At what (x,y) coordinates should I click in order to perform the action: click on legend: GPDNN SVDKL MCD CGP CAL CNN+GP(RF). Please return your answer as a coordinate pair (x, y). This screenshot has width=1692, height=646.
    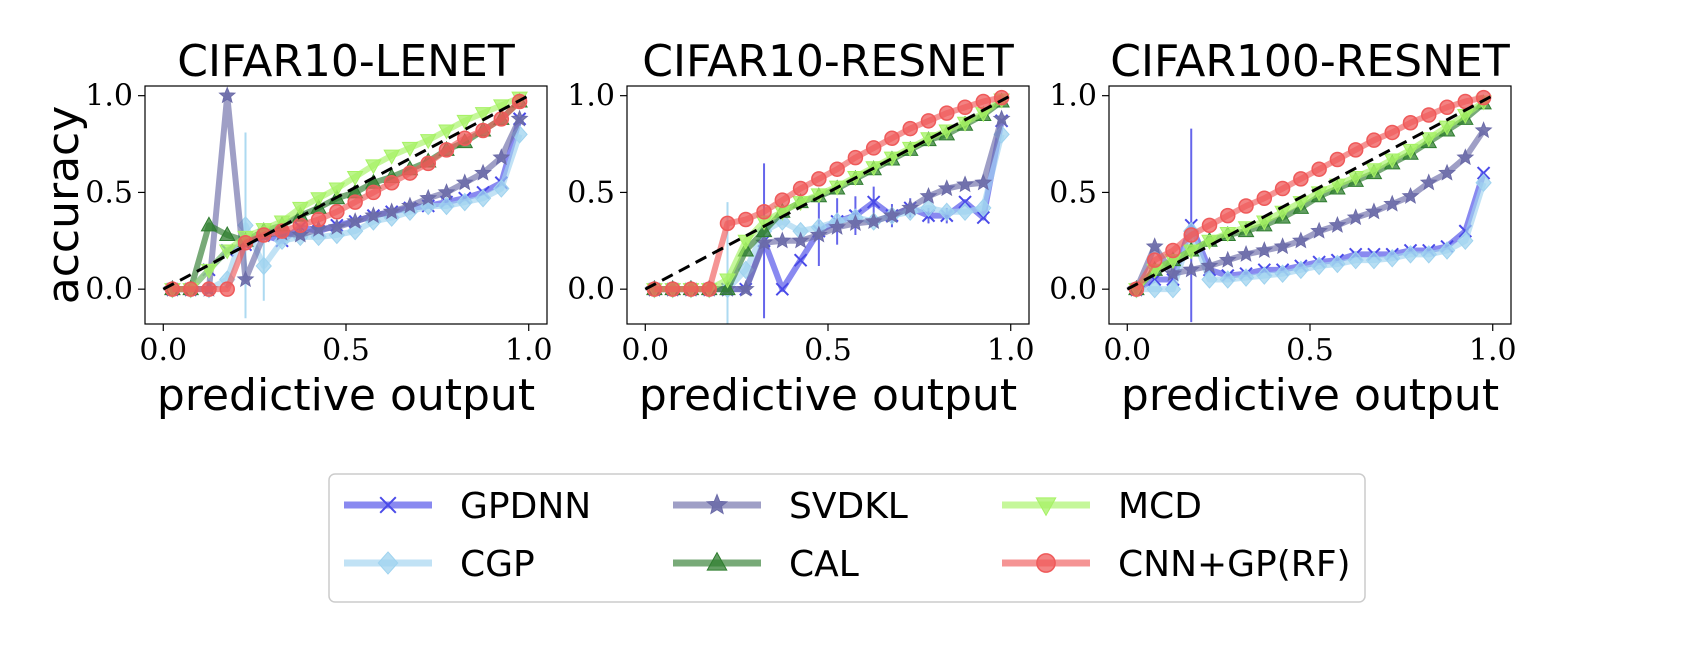
    Looking at the image, I should click on (847, 538).